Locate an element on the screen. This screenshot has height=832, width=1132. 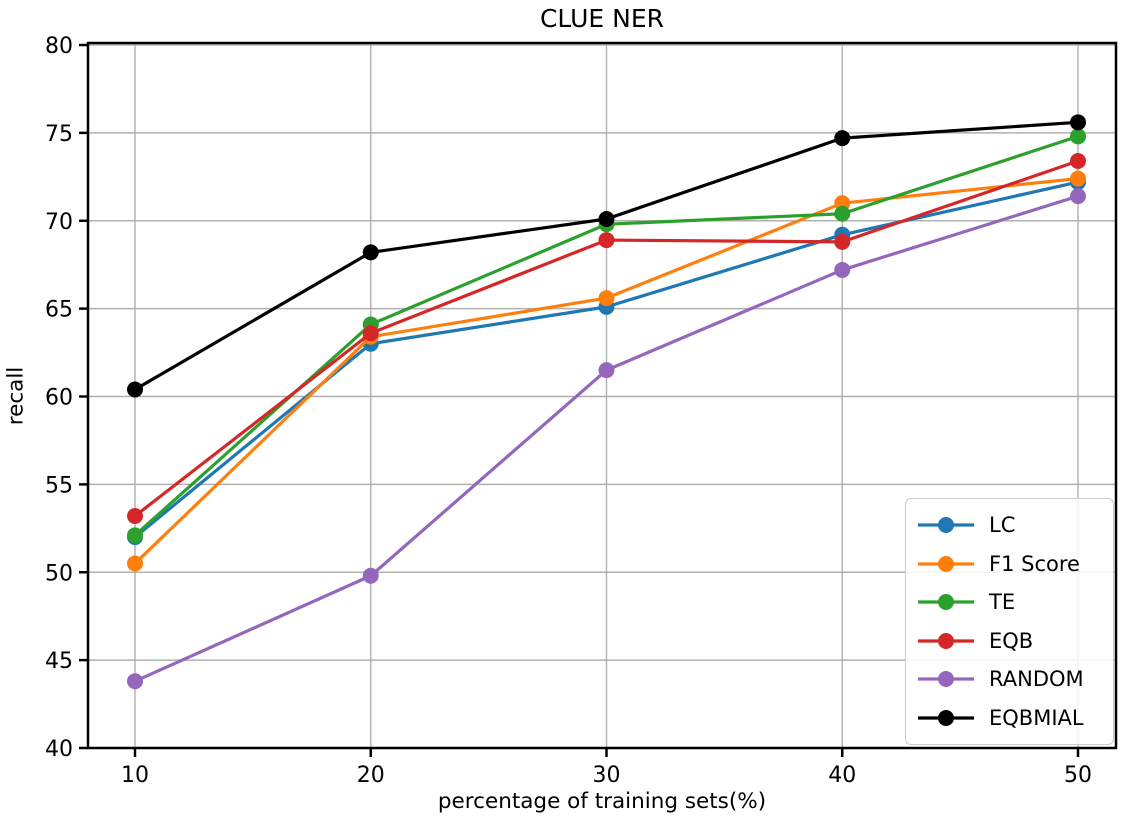
legend-swatch-te is located at coordinates (946, 602).